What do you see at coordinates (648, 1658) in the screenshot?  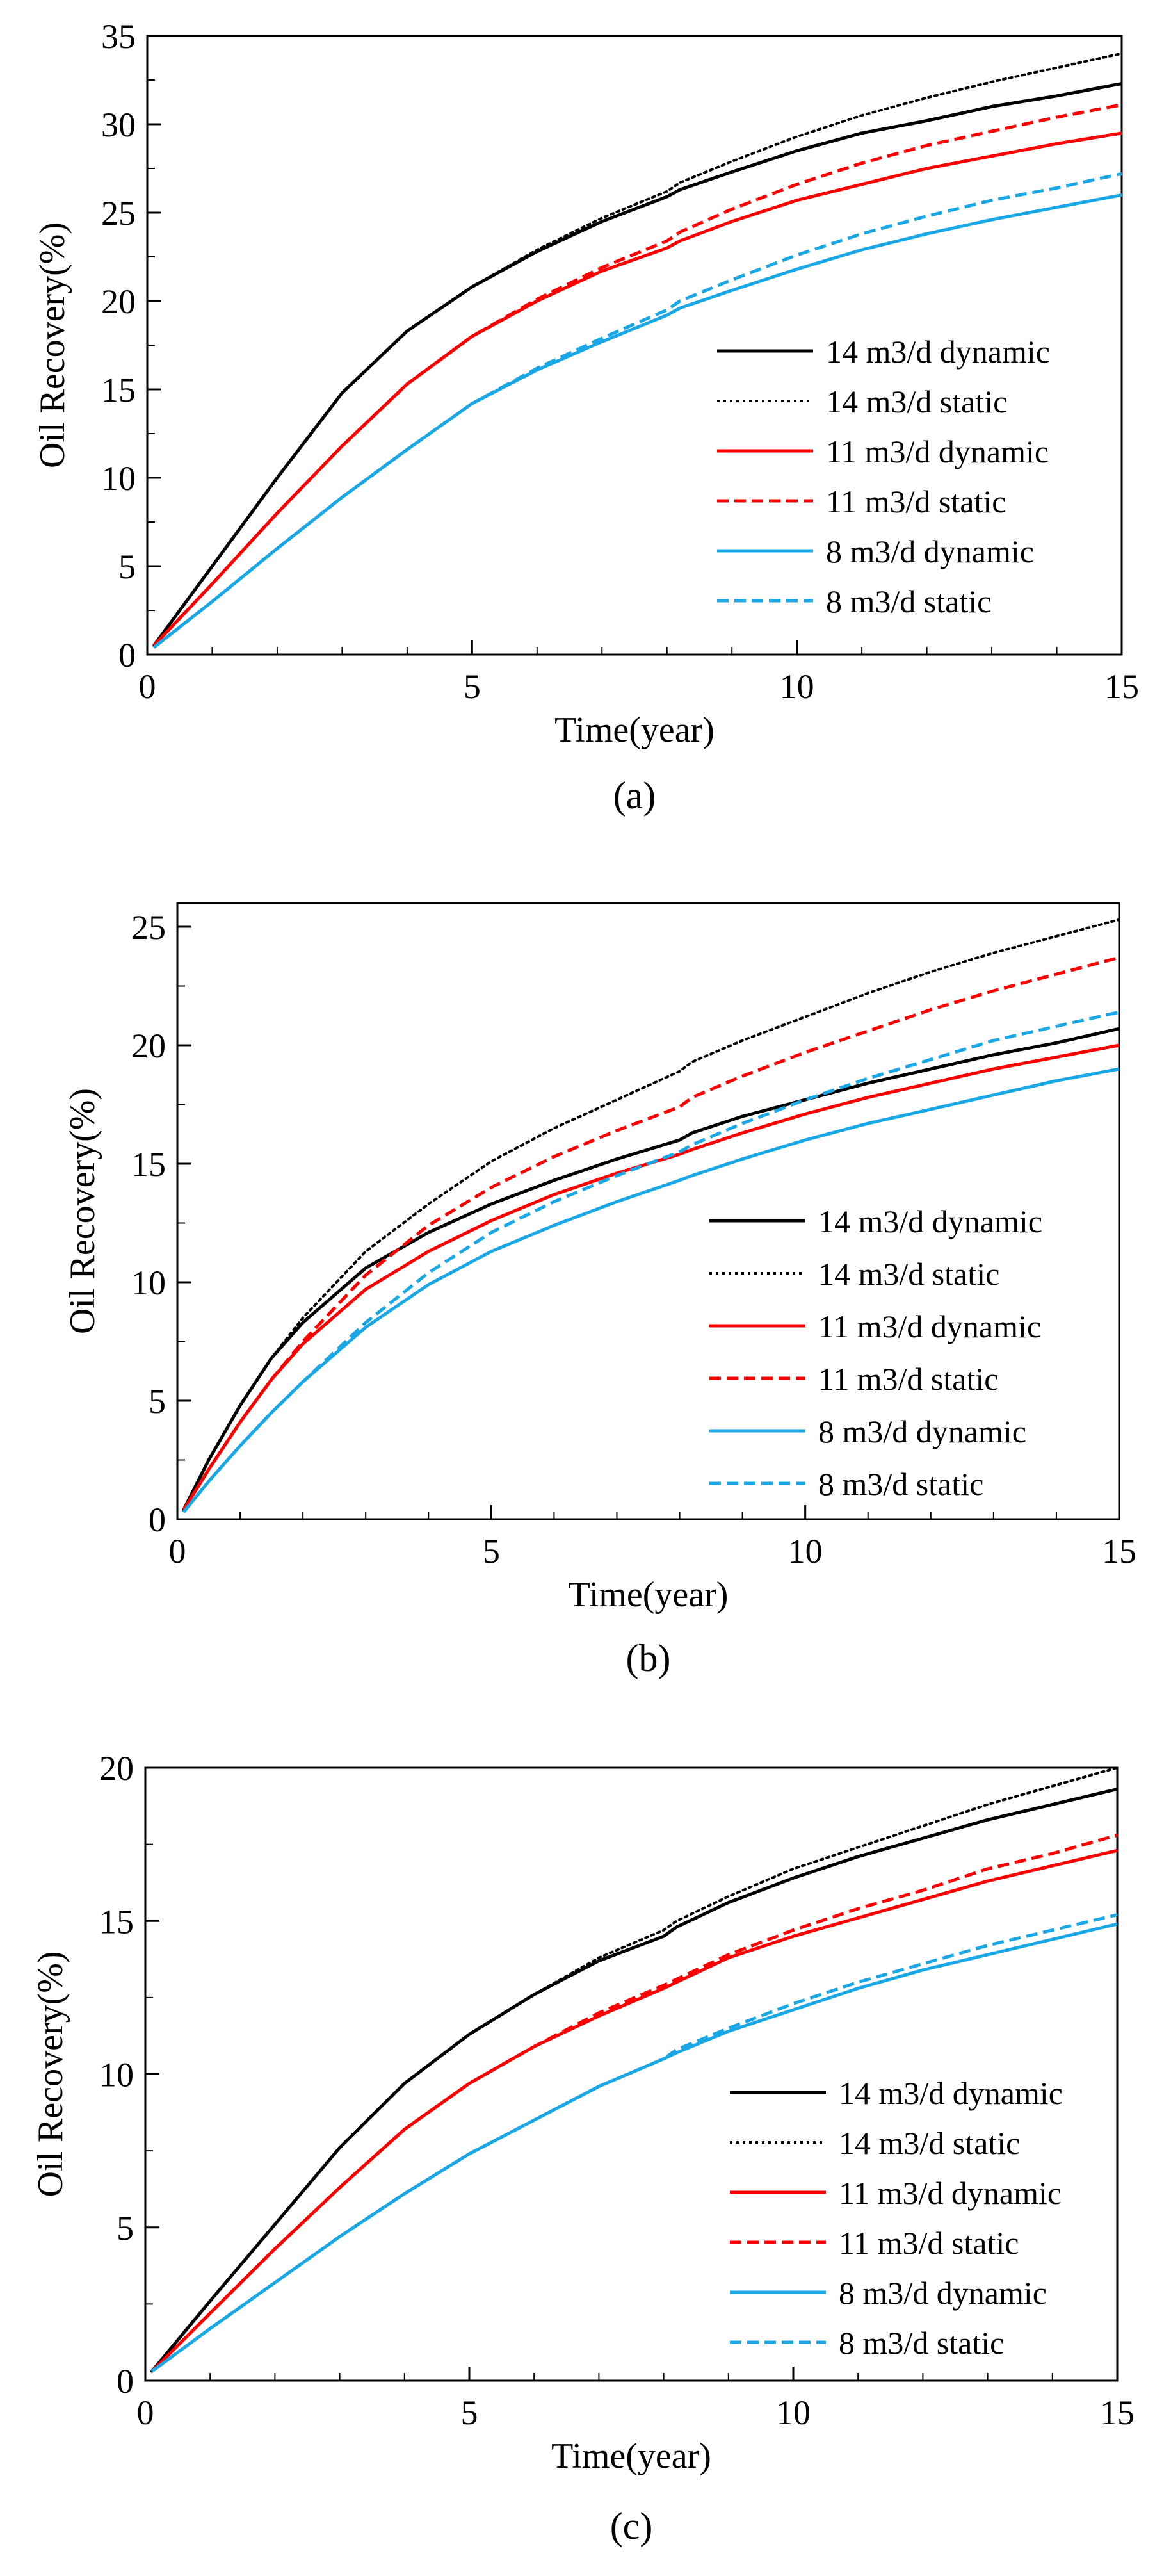 I see `panel-caption: (b)` at bounding box center [648, 1658].